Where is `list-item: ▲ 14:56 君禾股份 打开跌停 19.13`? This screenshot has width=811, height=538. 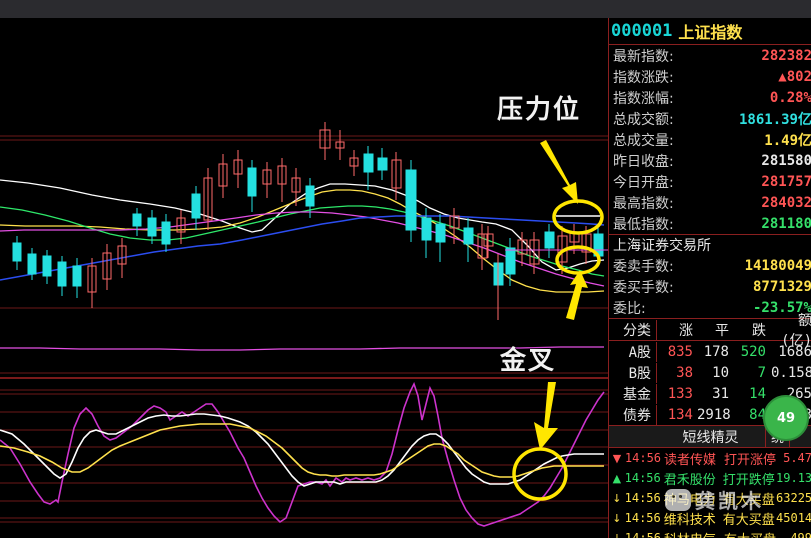
list-item: ▲ 14:56 君禾股份 打开跌停 19.13 is located at coordinates (710, 478).